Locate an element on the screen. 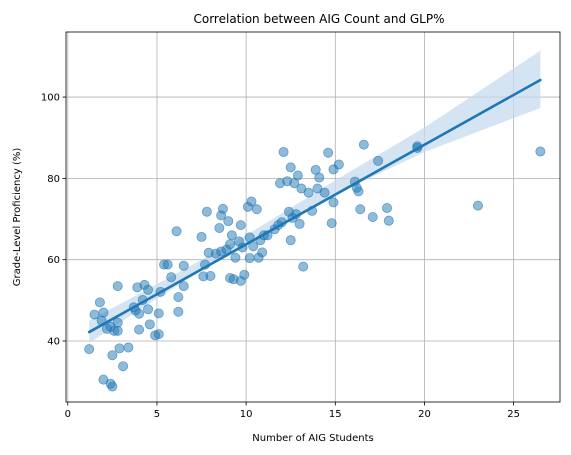  y-tick-label: 80 is located at coordinates (53, 179).